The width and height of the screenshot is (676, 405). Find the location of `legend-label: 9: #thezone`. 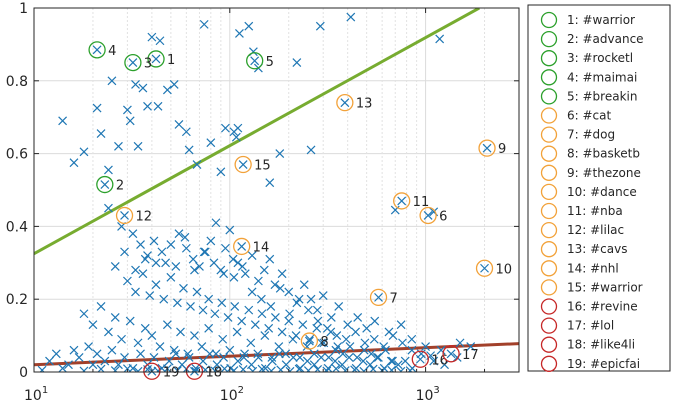

legend-label: 9: #thezone is located at coordinates (604, 173).